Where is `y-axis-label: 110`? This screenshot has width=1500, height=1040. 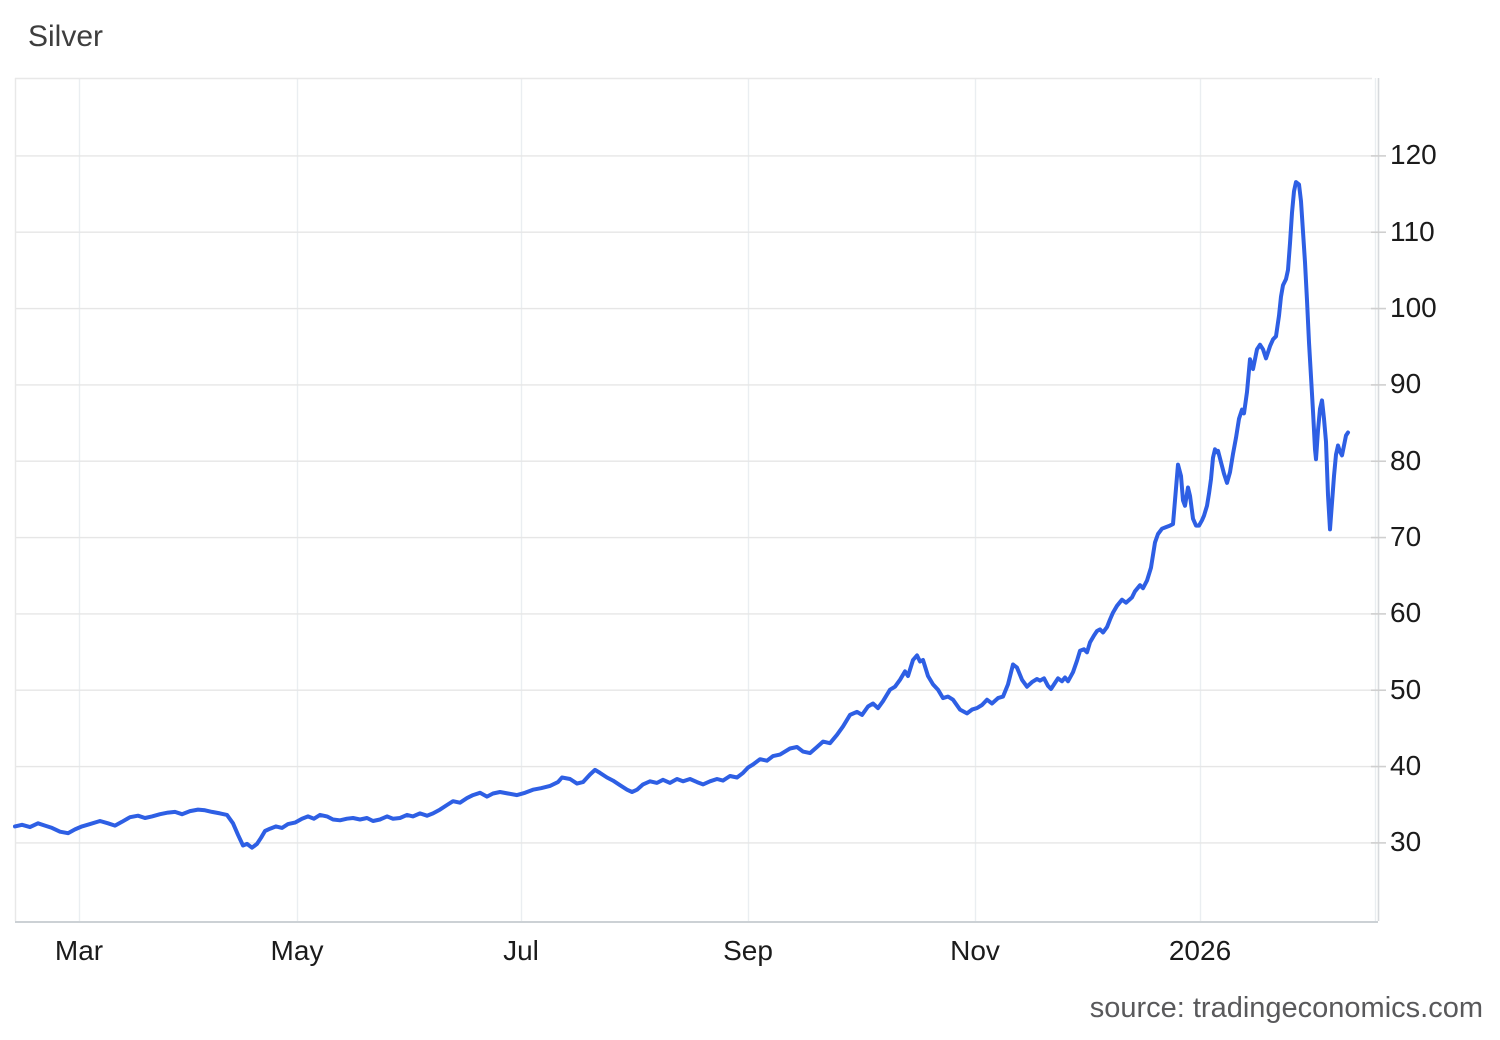
y-axis-label: 110 is located at coordinates (1412, 231).